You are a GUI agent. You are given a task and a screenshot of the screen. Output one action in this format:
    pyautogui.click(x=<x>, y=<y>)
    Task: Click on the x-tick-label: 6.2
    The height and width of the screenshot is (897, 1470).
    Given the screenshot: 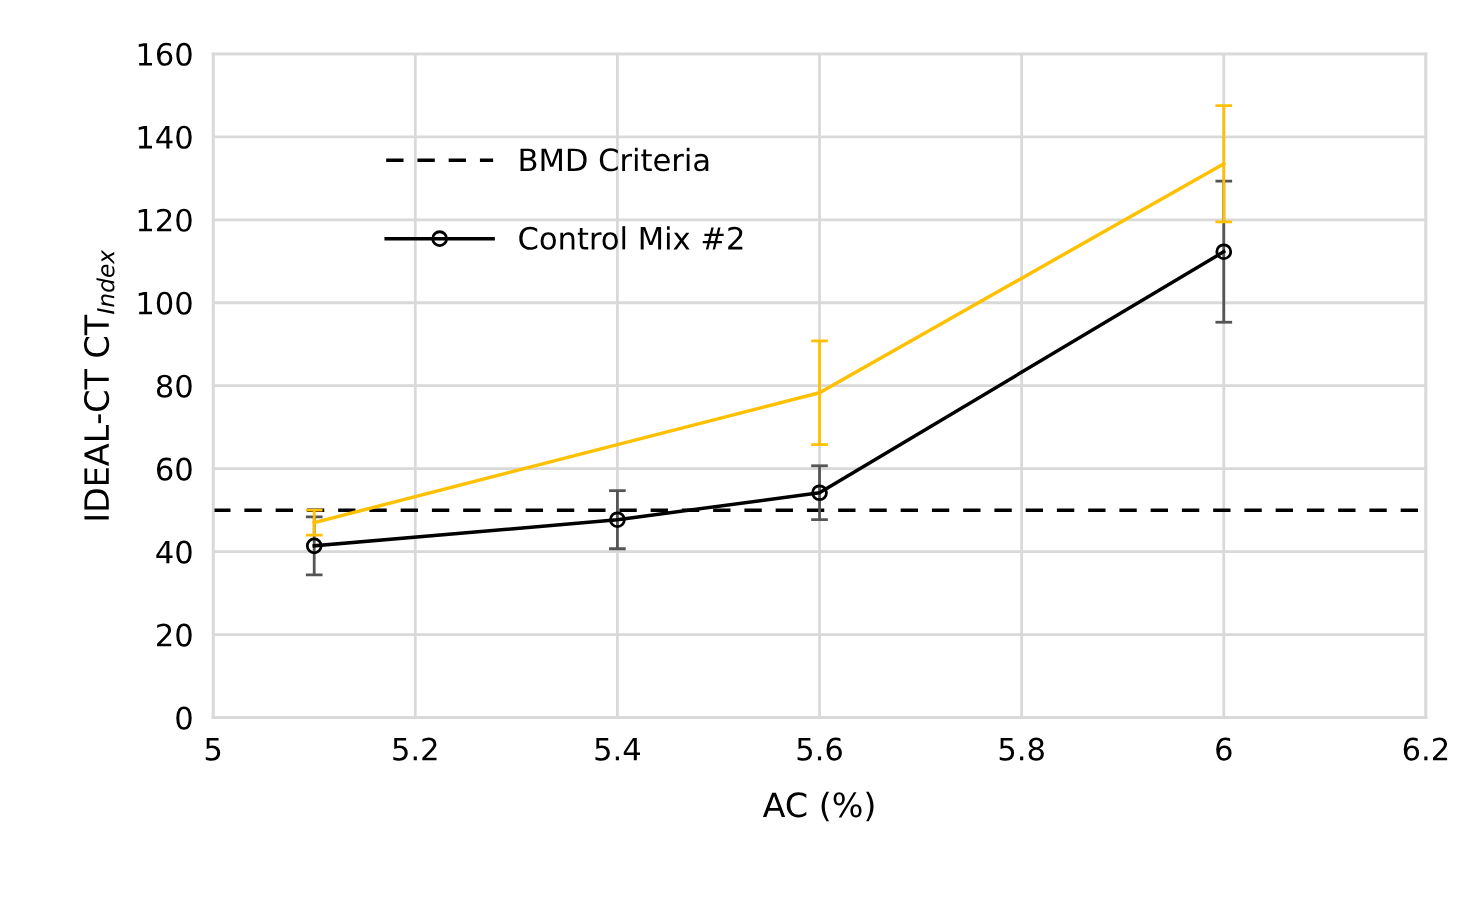 What is the action you would take?
    pyautogui.click(x=1425, y=749)
    